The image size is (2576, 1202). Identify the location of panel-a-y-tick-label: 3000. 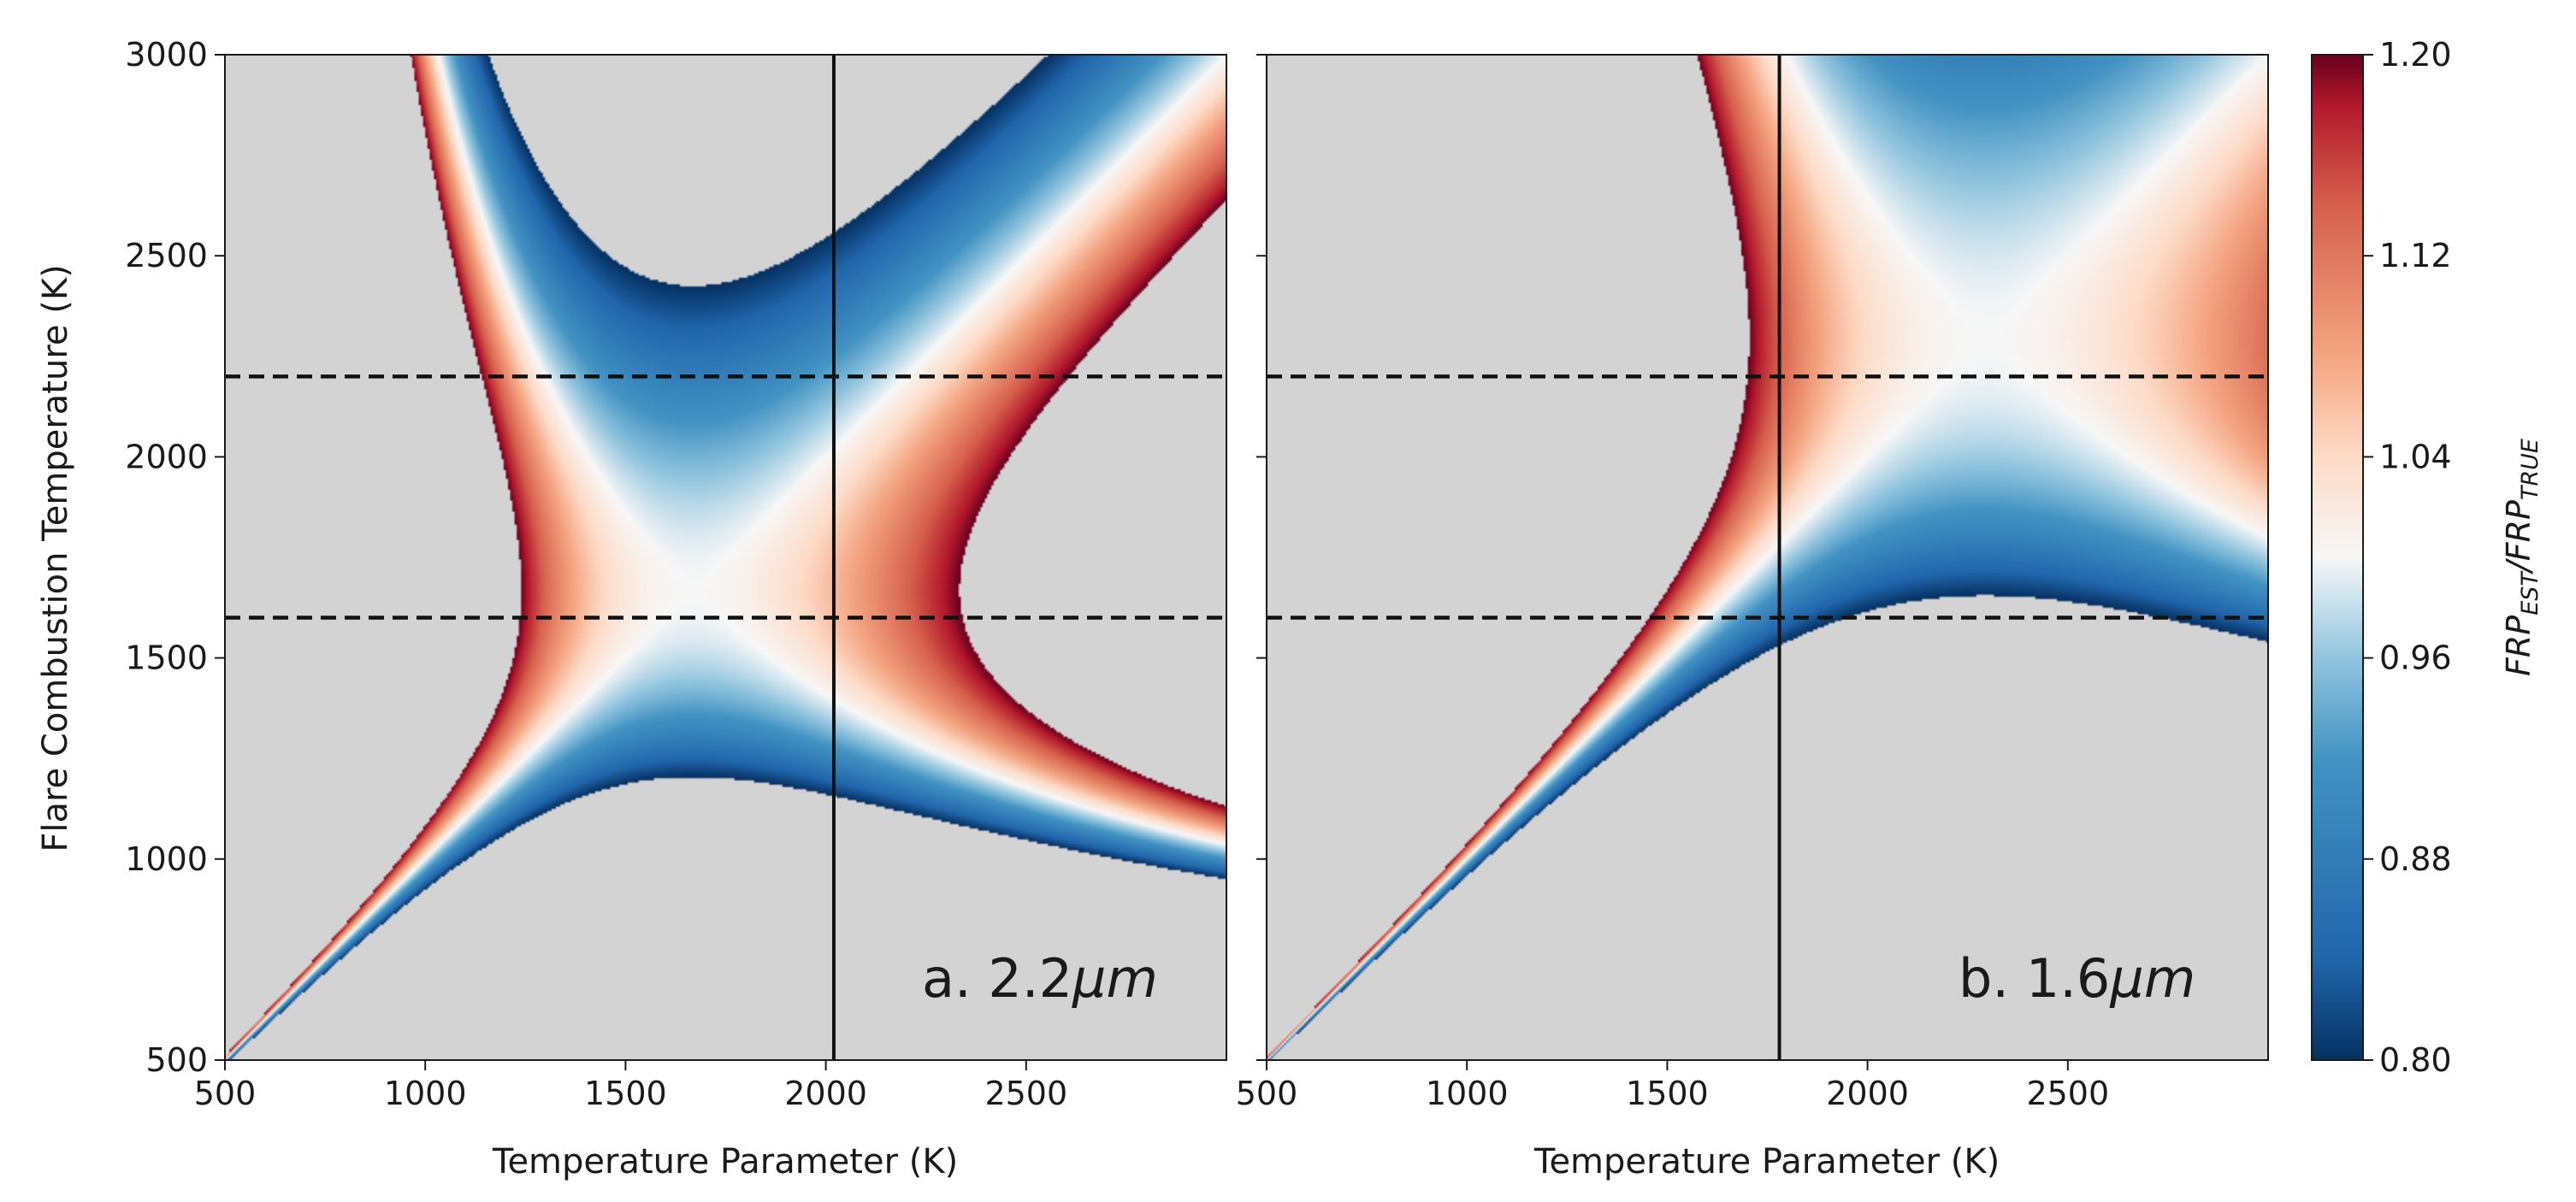
(166, 55).